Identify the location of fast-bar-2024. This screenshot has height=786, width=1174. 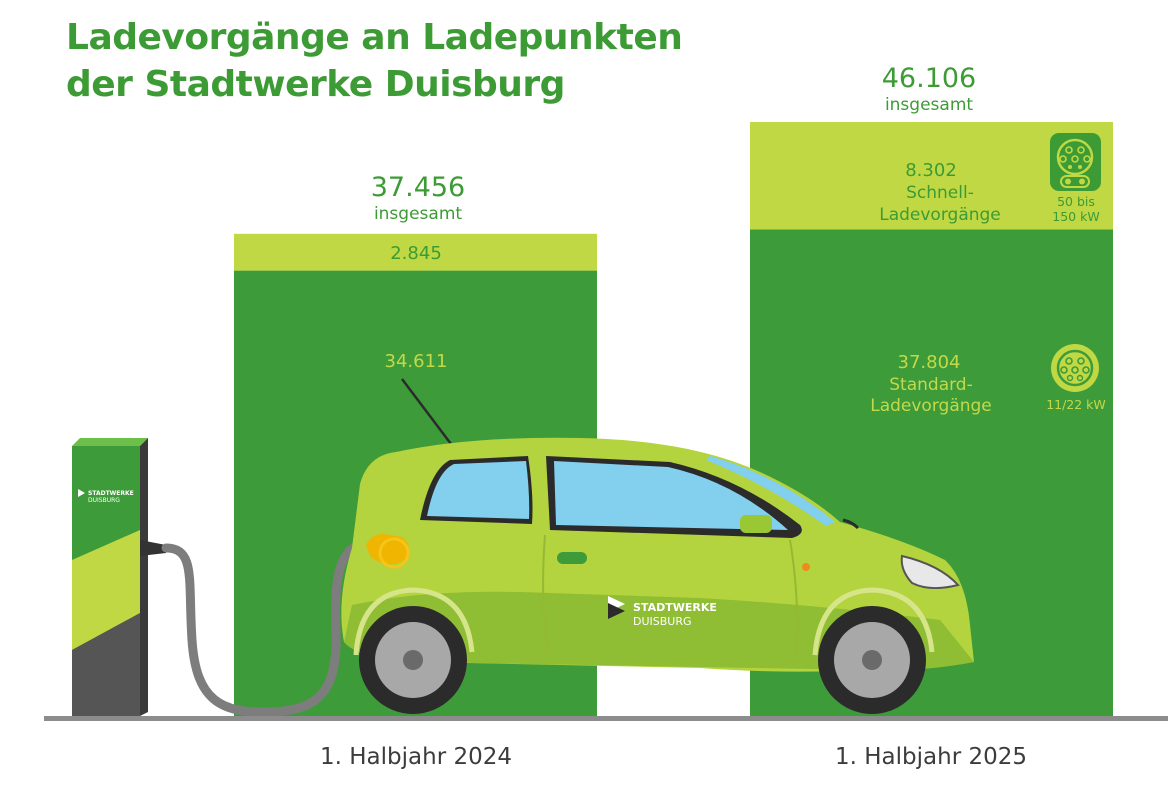
(415, 252).